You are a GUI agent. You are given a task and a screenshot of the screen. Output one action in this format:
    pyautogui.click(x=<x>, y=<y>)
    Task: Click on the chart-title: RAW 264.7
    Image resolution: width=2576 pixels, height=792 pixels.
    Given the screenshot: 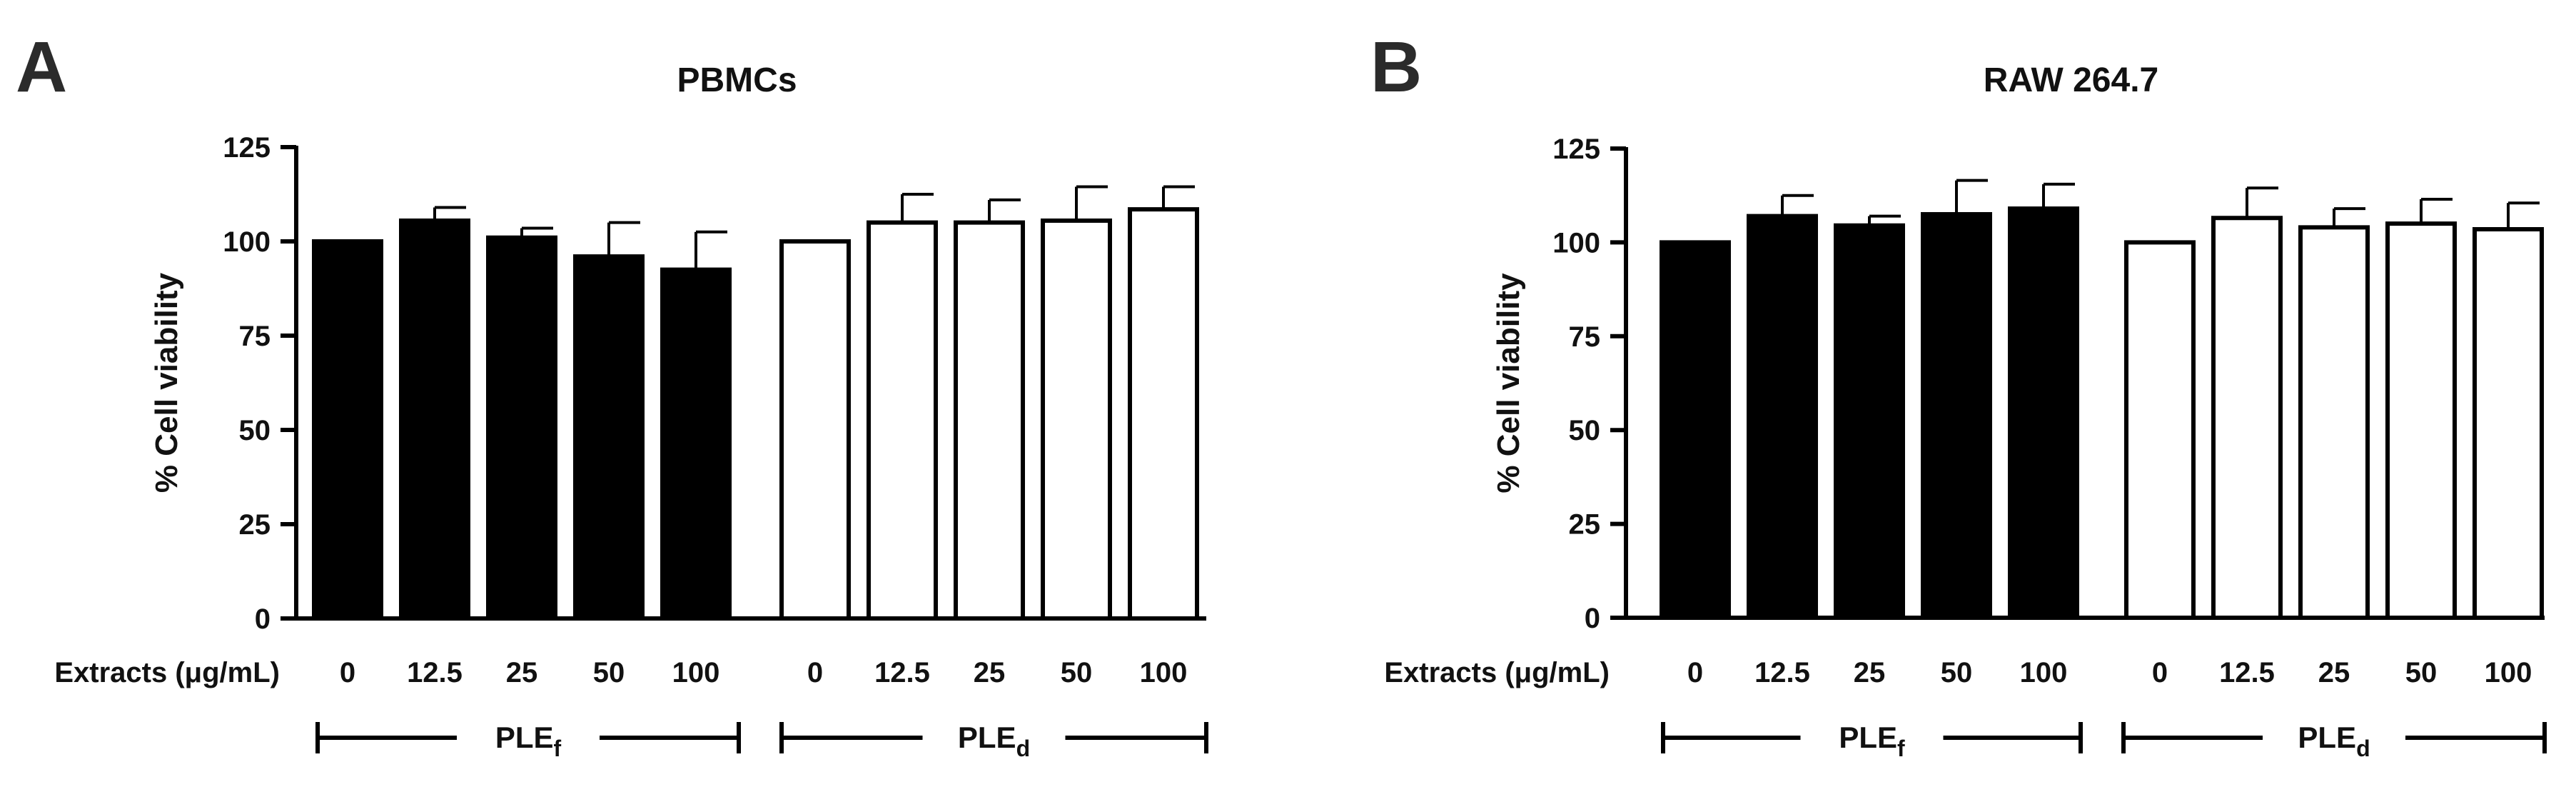 What is the action you would take?
    pyautogui.click(x=2071, y=80)
    